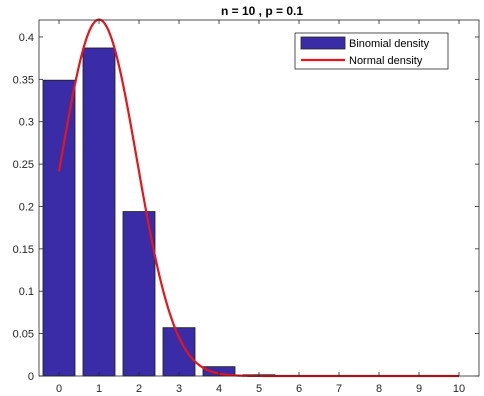  What do you see at coordinates (379, 389) in the screenshot?
I see `x-tick-label: 8` at bounding box center [379, 389].